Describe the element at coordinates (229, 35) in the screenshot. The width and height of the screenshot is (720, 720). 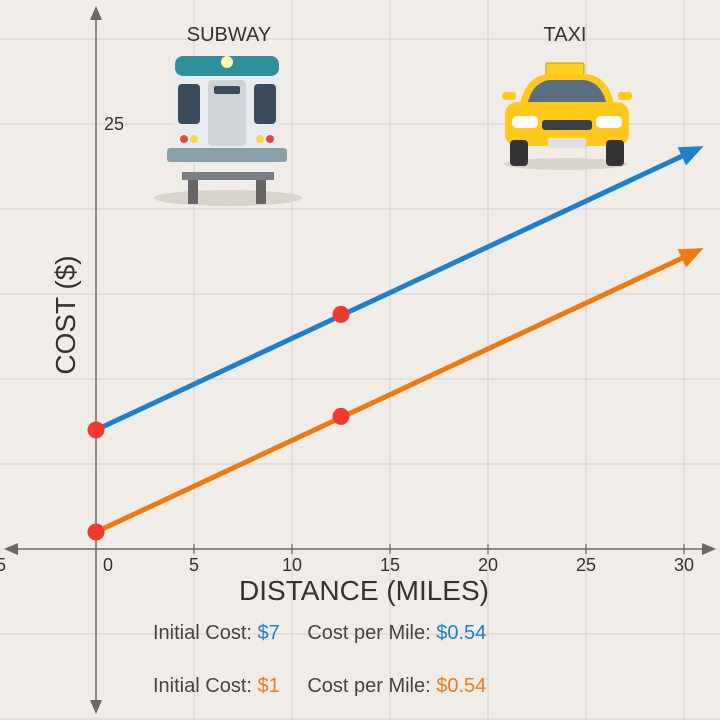
I see `subway-label: SUBWAY` at that location.